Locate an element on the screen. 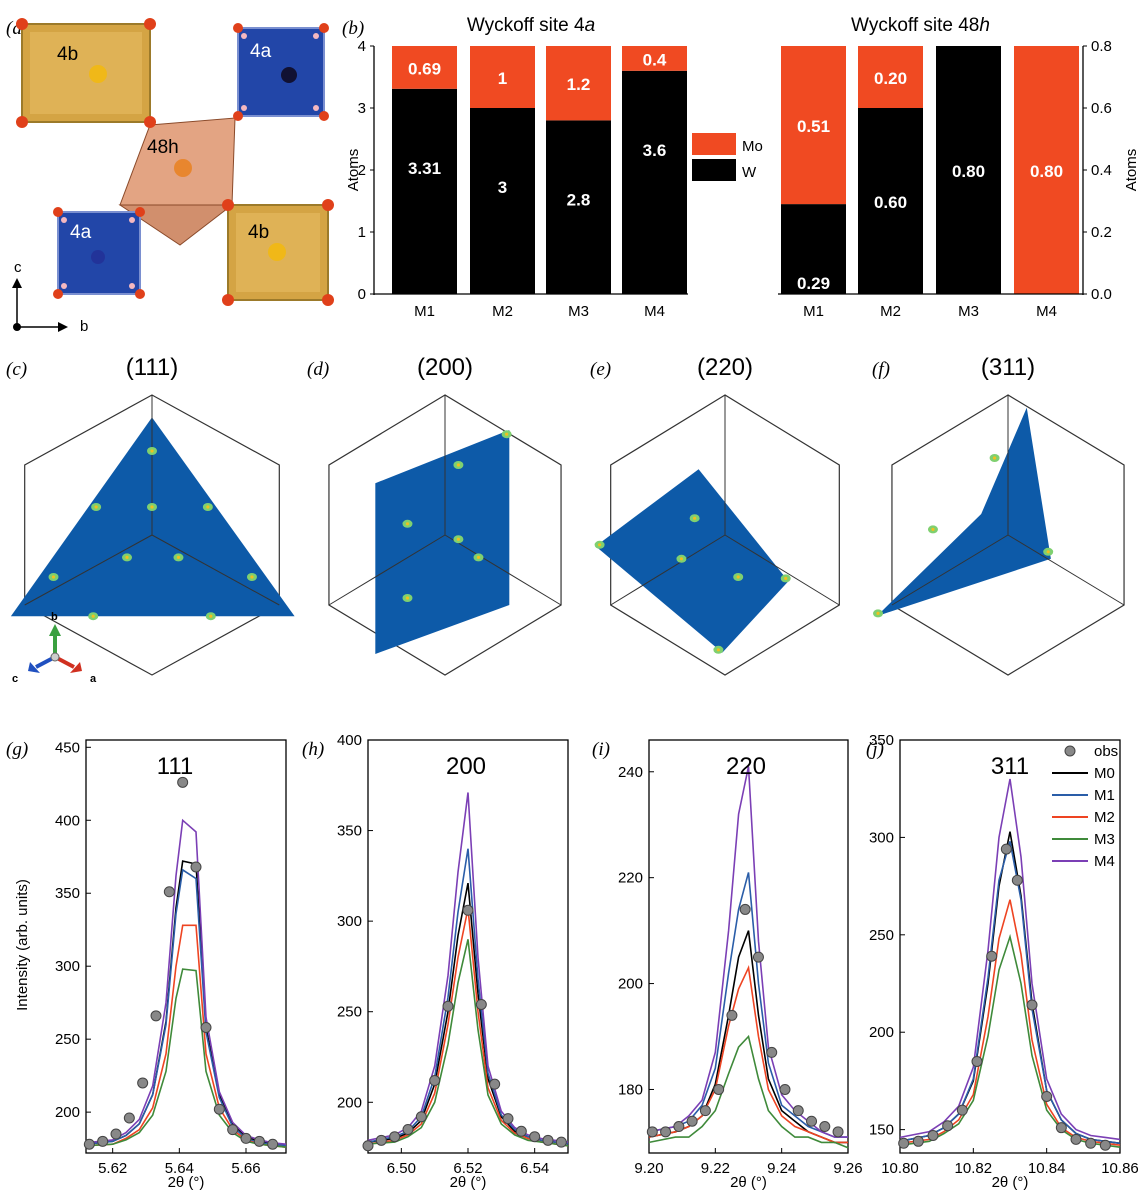 Image resolution: width=1147 pixels, height=1193 pixels. bar-mo-m1 is located at coordinates (813, 125).